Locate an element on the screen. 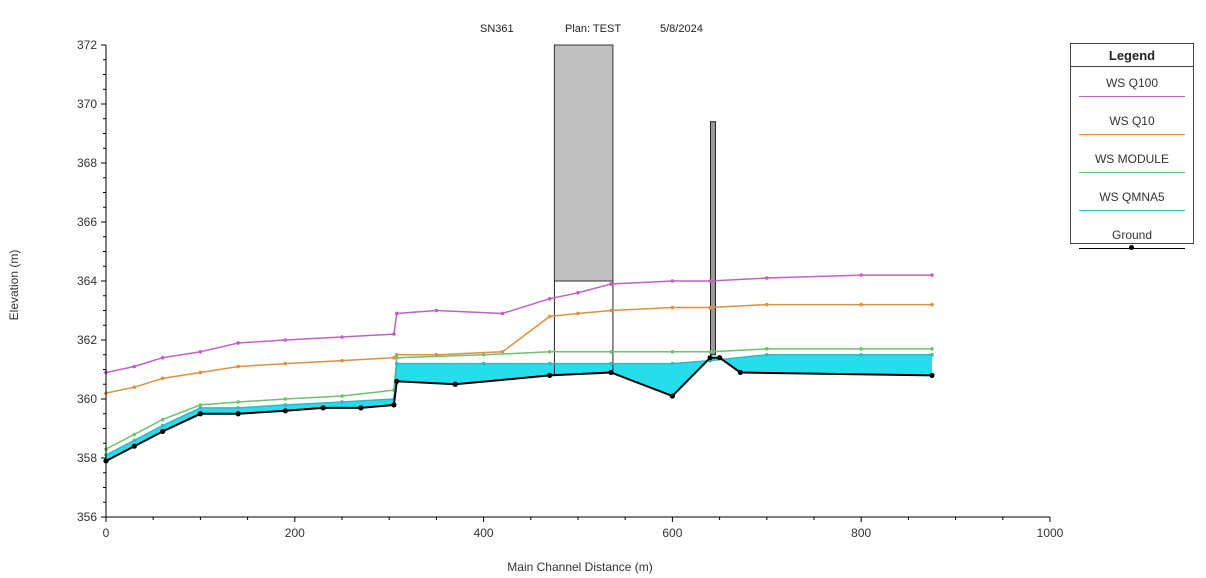 This screenshot has width=1206, height=578. header-center: Plan: TEST is located at coordinates (593, 29).